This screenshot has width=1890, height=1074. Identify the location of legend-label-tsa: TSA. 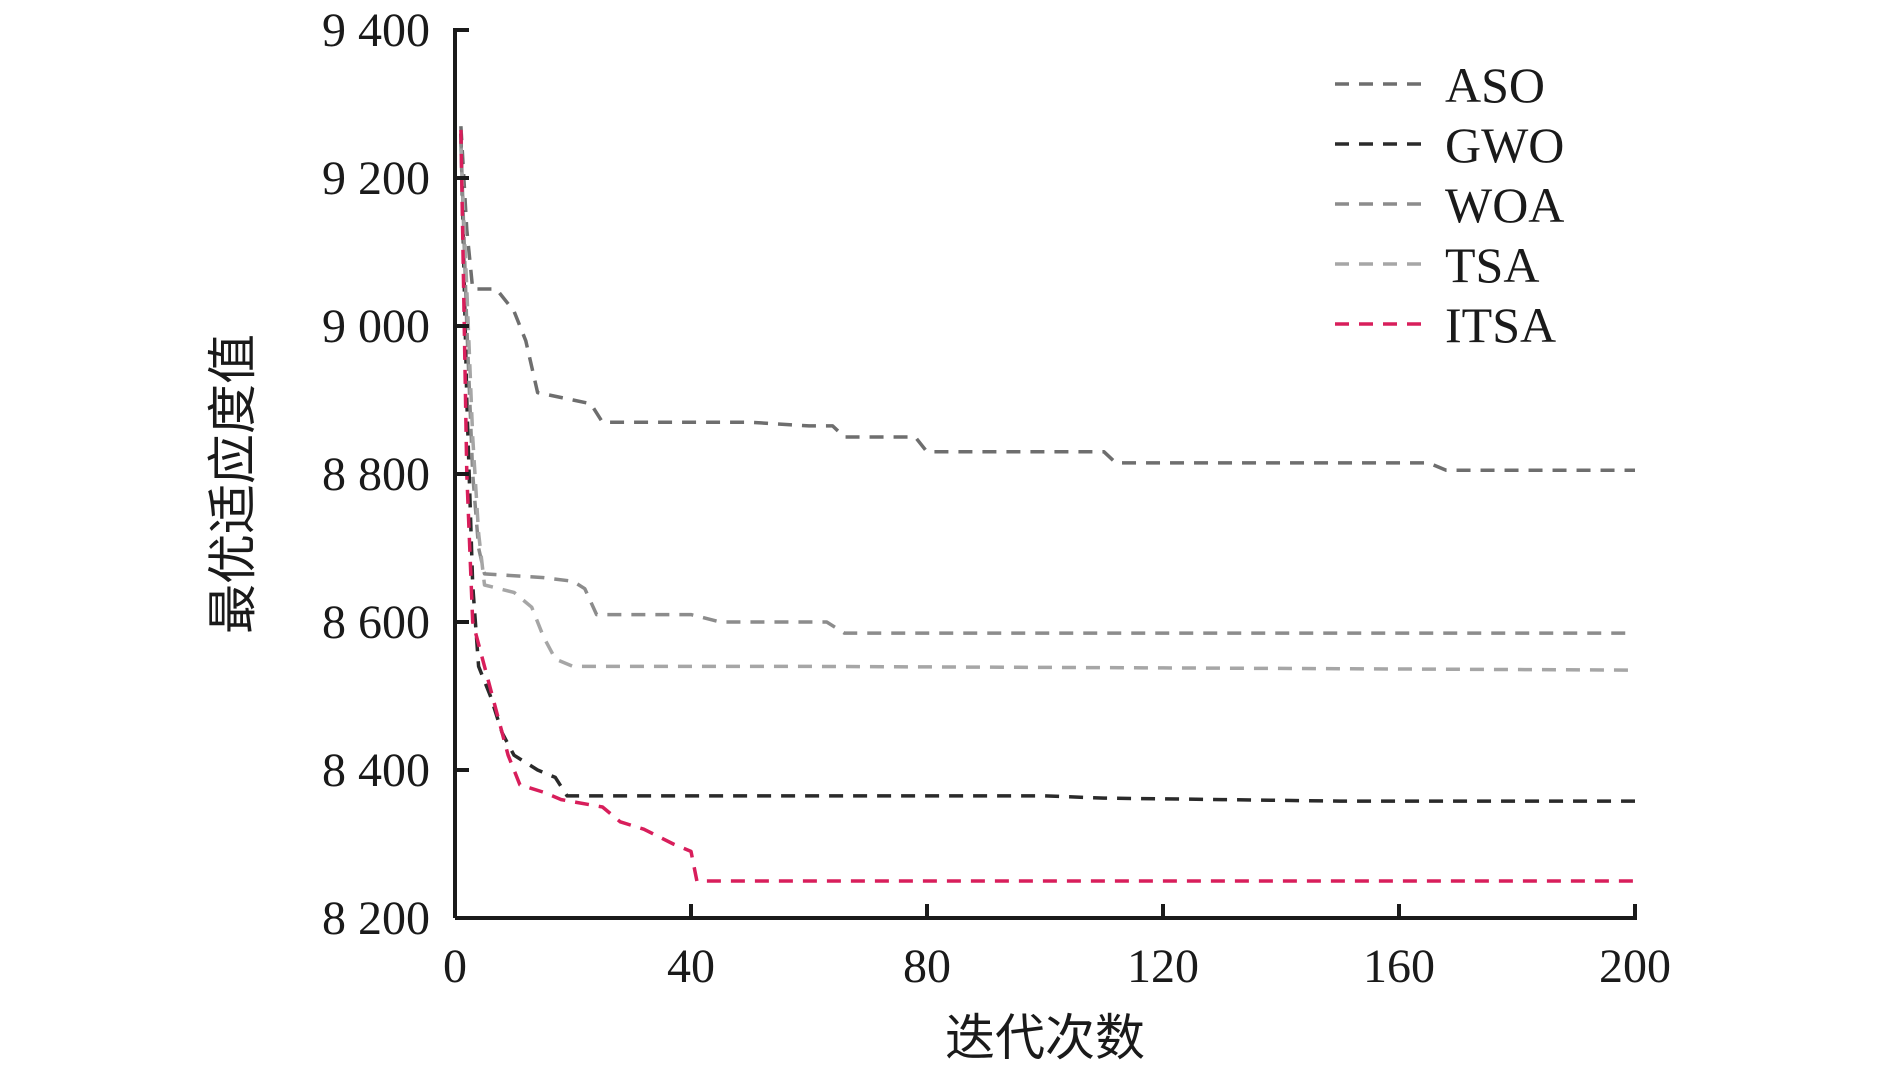
(1492, 265).